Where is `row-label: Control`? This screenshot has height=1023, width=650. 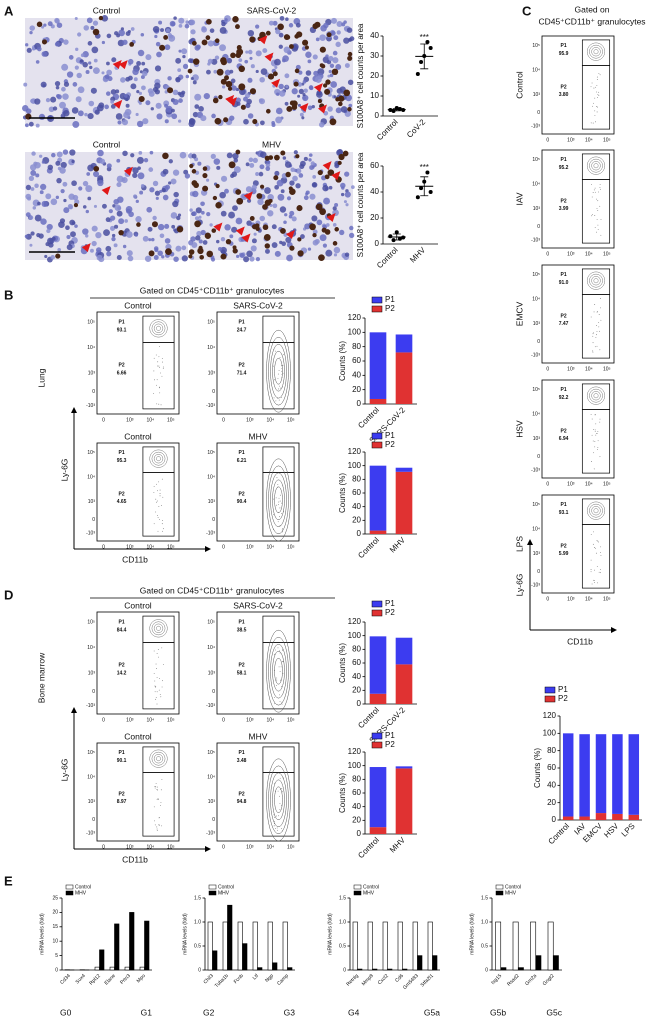 row-label: Control is located at coordinates (519, 85).